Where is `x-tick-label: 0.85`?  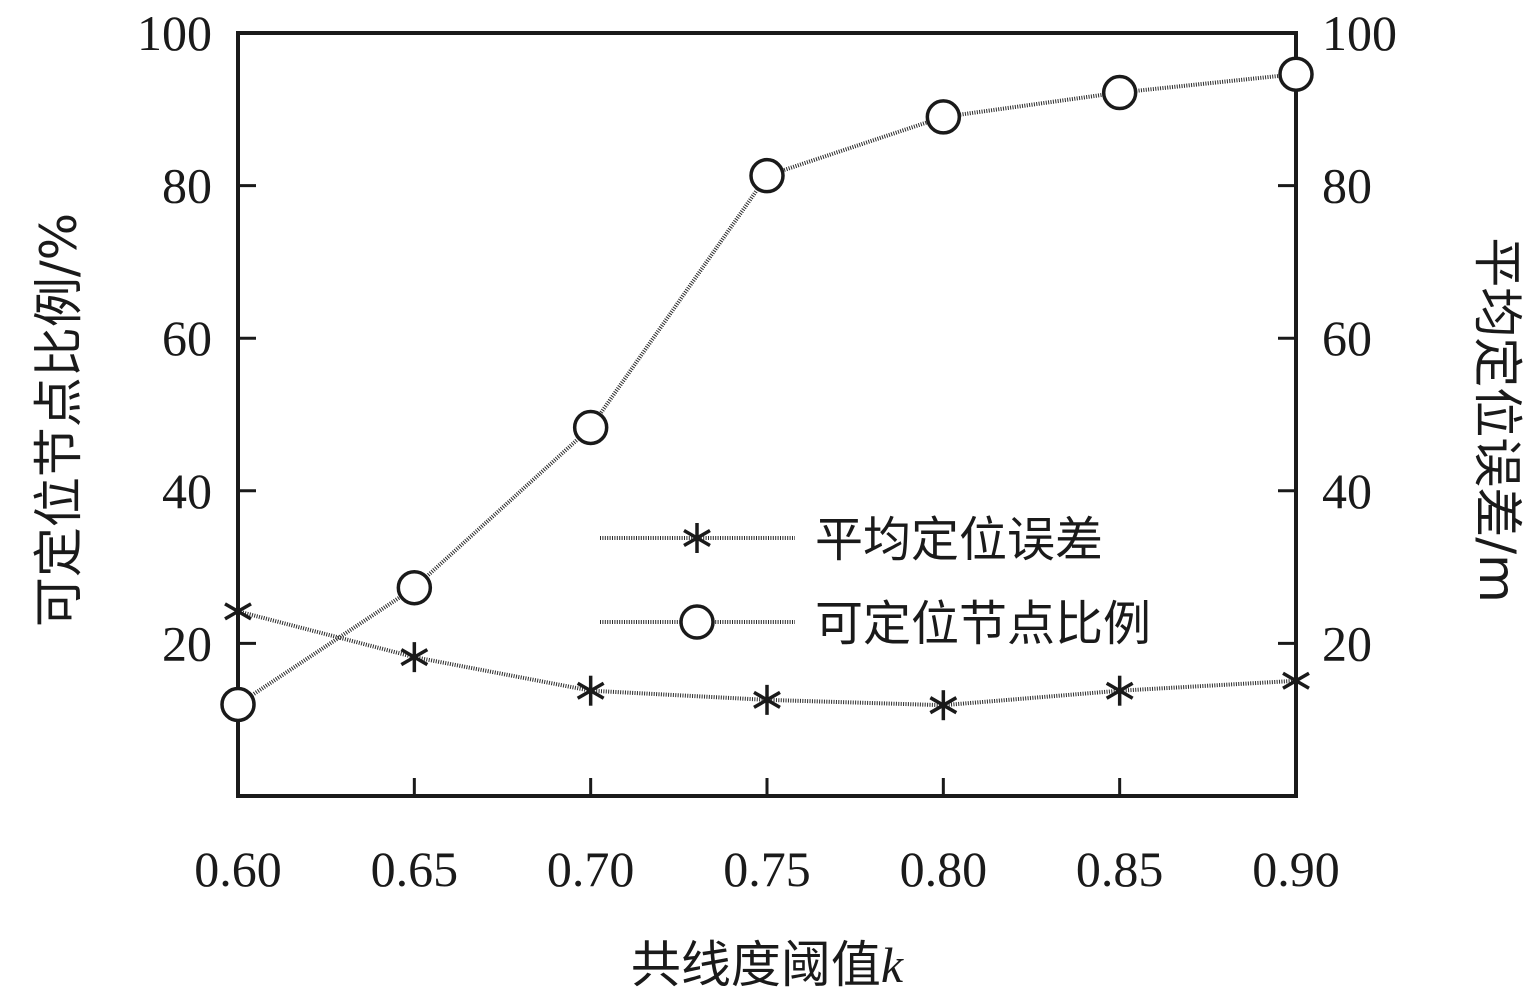
x-tick-label: 0.85 is located at coordinates (1120, 869).